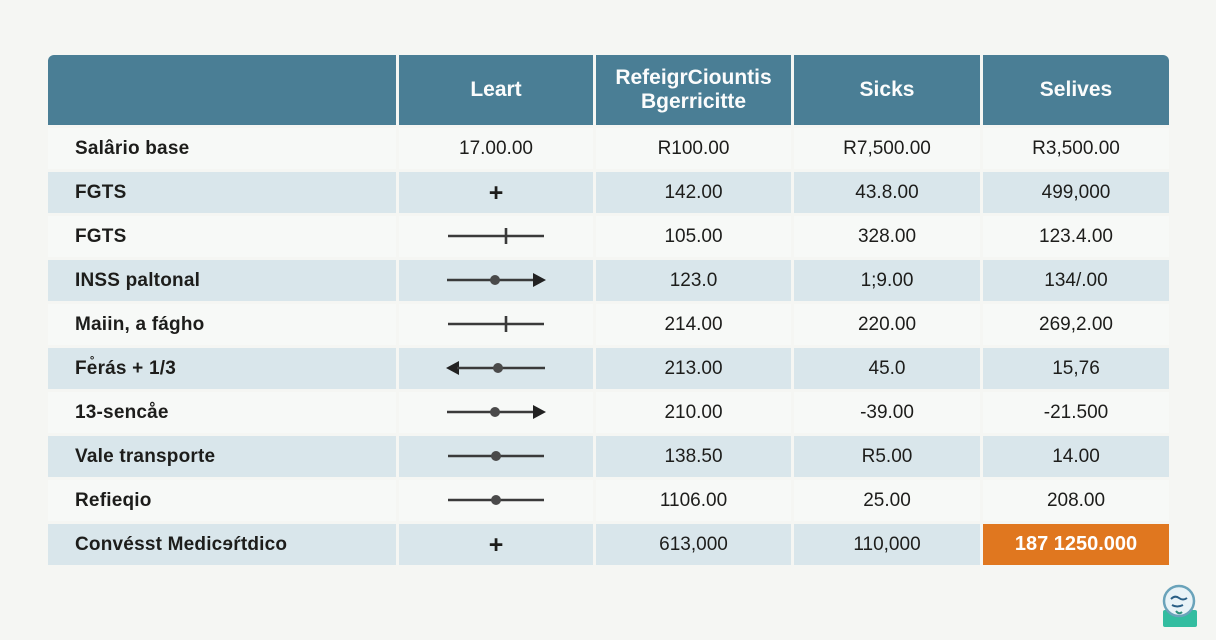 The image size is (1216, 640). I want to click on row-label: Vale transporte, so click(222, 456).